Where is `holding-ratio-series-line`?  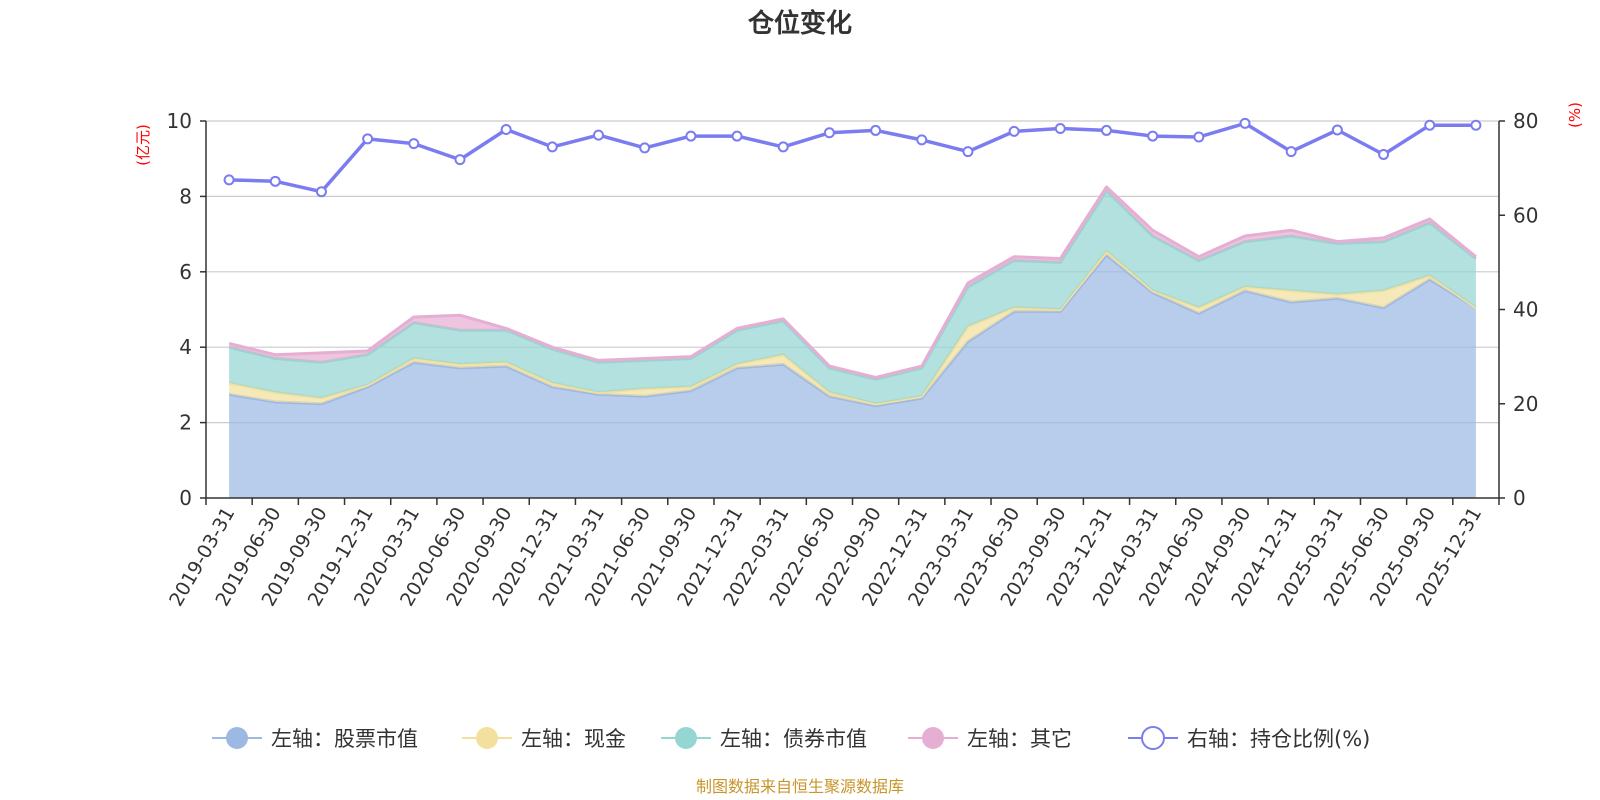
holding-ratio-series-line is located at coordinates (852, 157).